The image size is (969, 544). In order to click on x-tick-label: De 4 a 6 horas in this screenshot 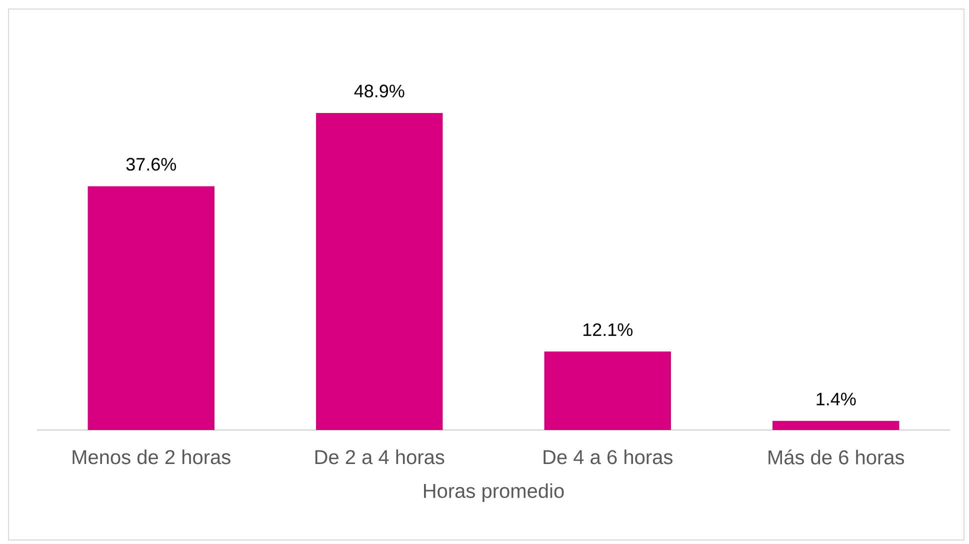, I will do `click(608, 457)`.